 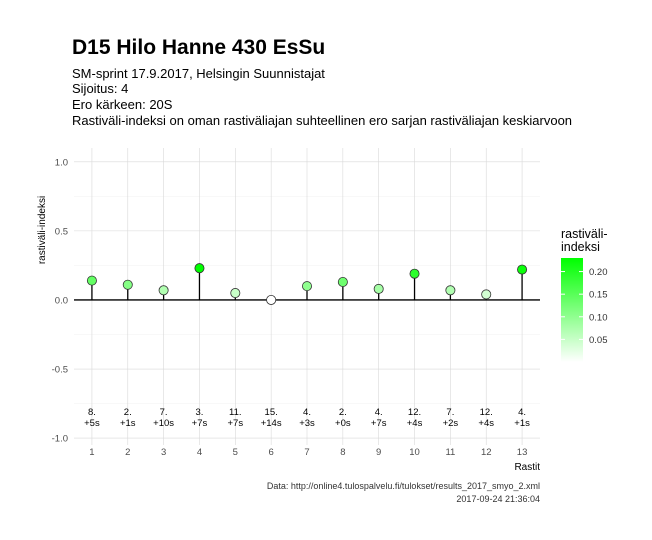 I want to click on y-tick-label: -1.0, so click(x=60, y=439).